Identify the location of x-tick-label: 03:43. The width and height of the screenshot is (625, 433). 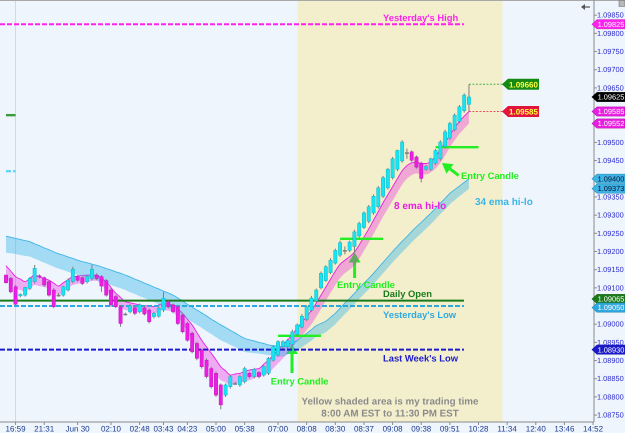
(163, 428).